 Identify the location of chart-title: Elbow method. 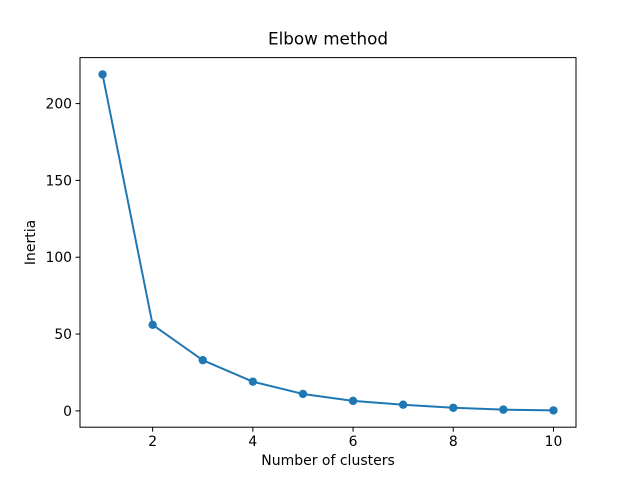
(328, 39).